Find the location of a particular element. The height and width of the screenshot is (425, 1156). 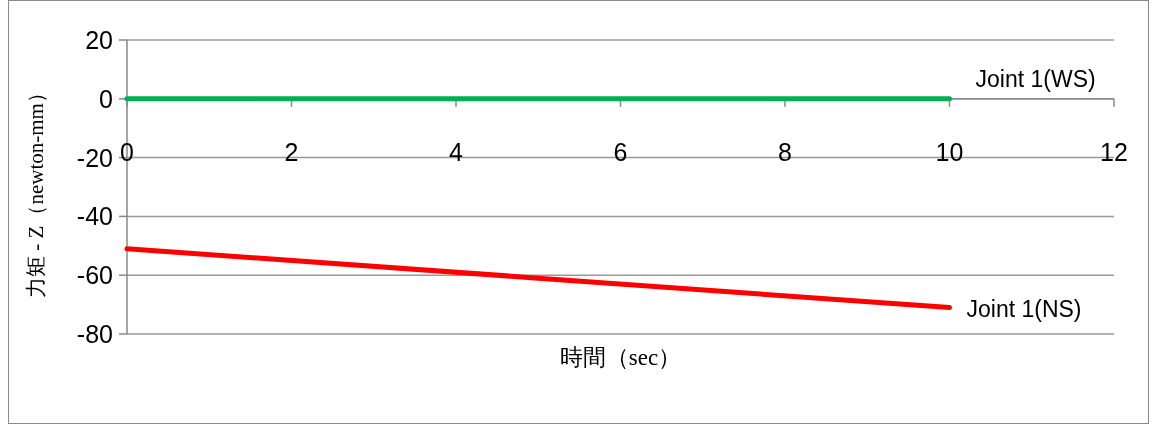

series-label: Joint 1(NS) is located at coordinates (1024, 308).